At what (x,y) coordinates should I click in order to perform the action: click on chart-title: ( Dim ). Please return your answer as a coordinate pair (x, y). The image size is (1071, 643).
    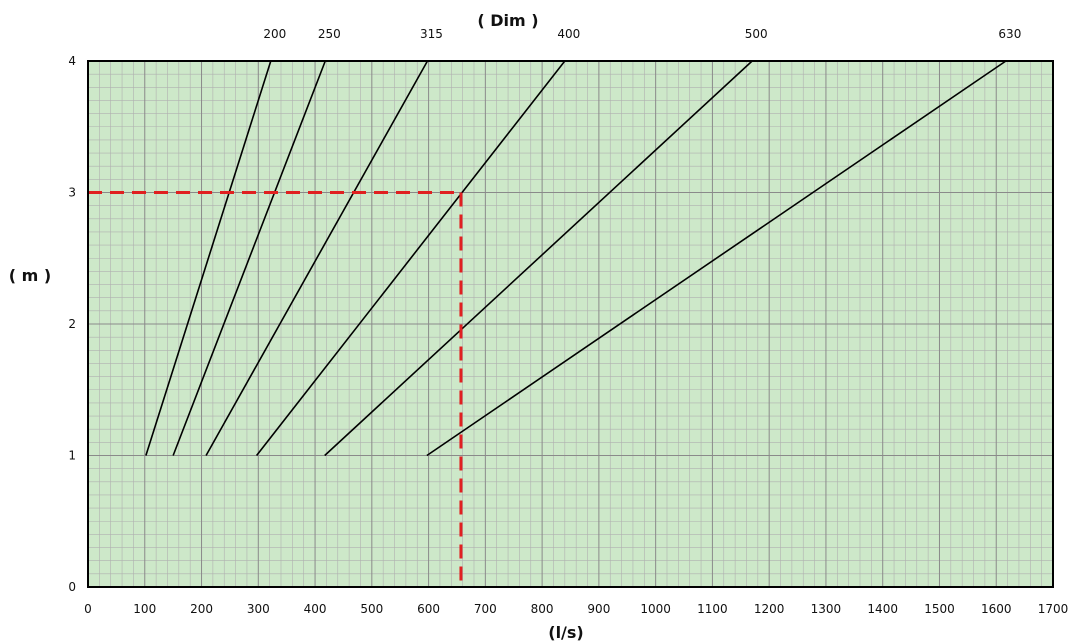
    Looking at the image, I should click on (507, 20).